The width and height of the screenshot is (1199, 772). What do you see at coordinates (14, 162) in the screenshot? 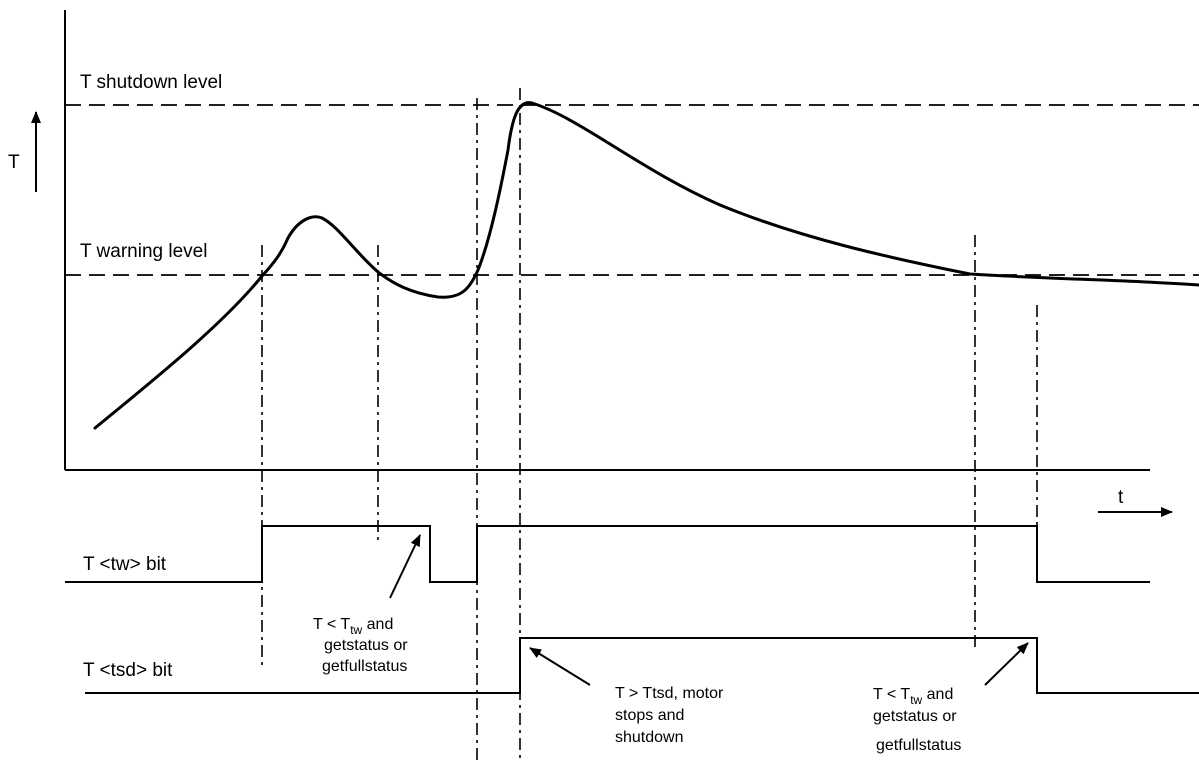
I see `y-axis-label: T` at bounding box center [14, 162].